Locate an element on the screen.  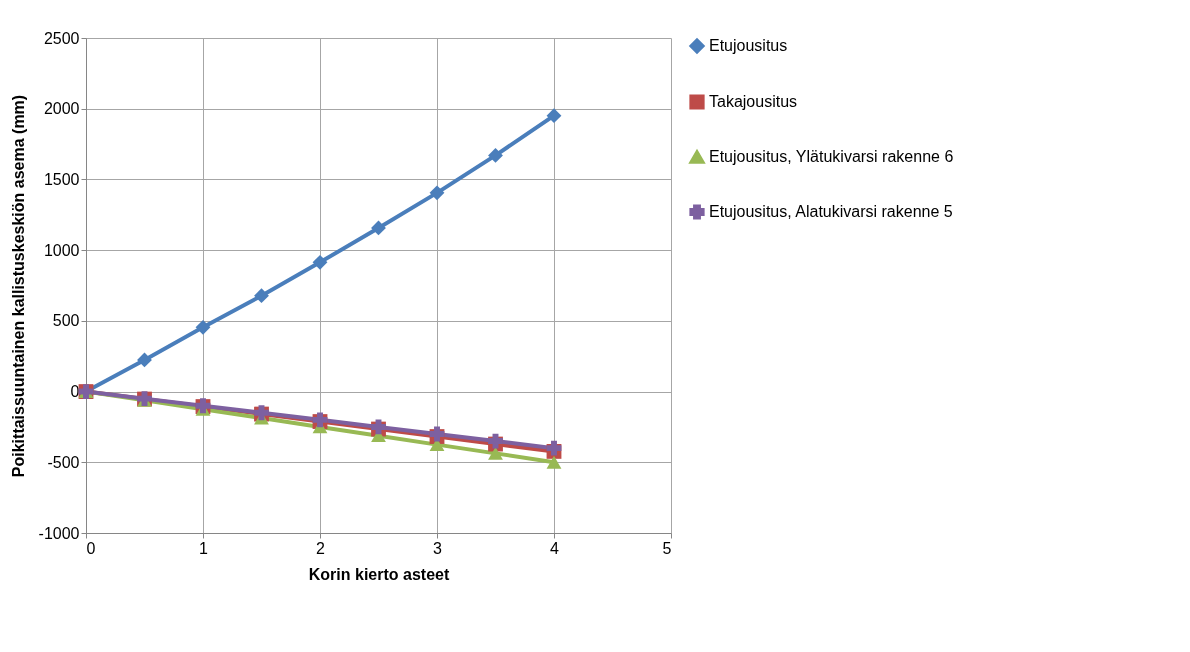
legend-label: Etujousitus, Ylätukivarsi rakenne 6 is located at coordinates (831, 156).